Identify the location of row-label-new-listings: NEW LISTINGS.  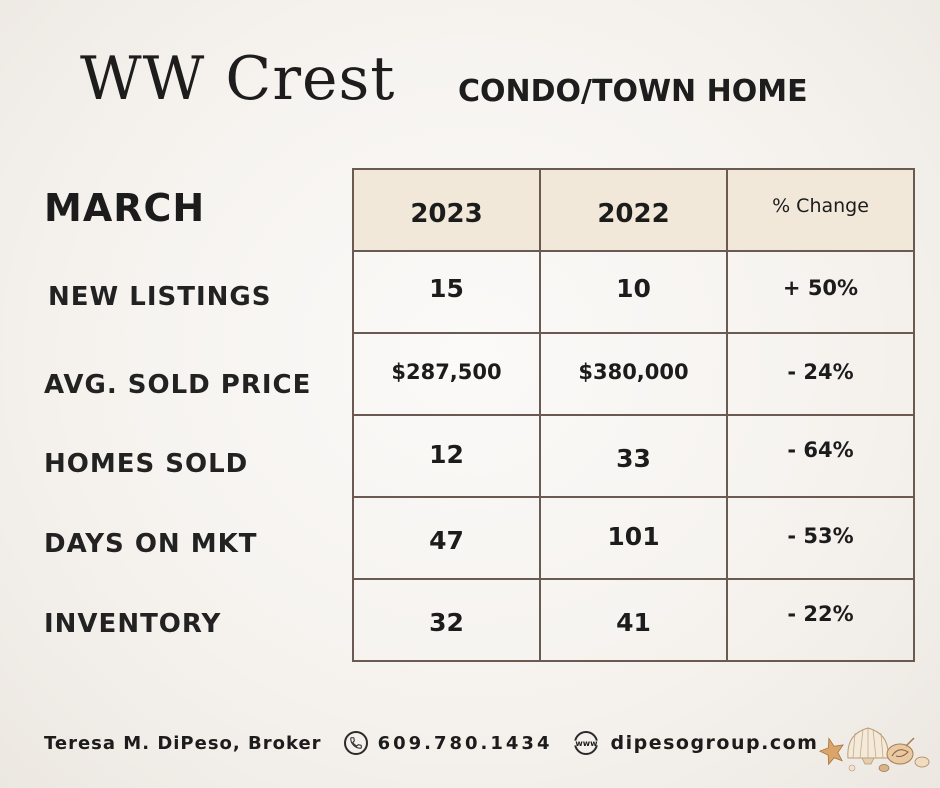
(160, 297).